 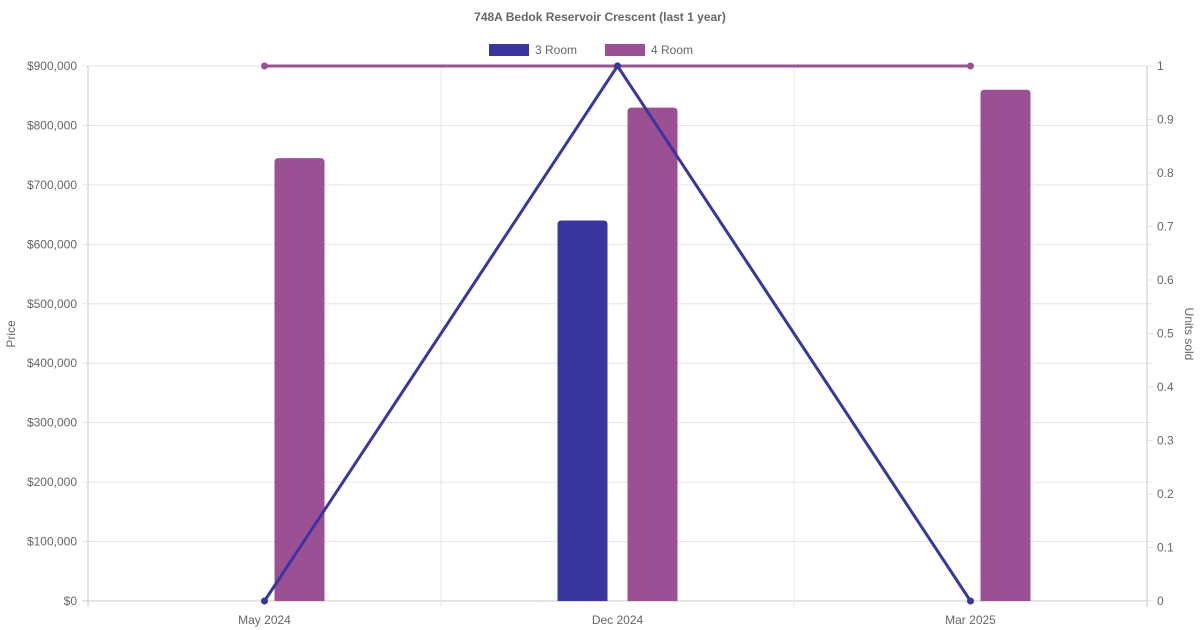 What do you see at coordinates (52, 542) in the screenshot?
I see `left-tick-label: $100,000` at bounding box center [52, 542].